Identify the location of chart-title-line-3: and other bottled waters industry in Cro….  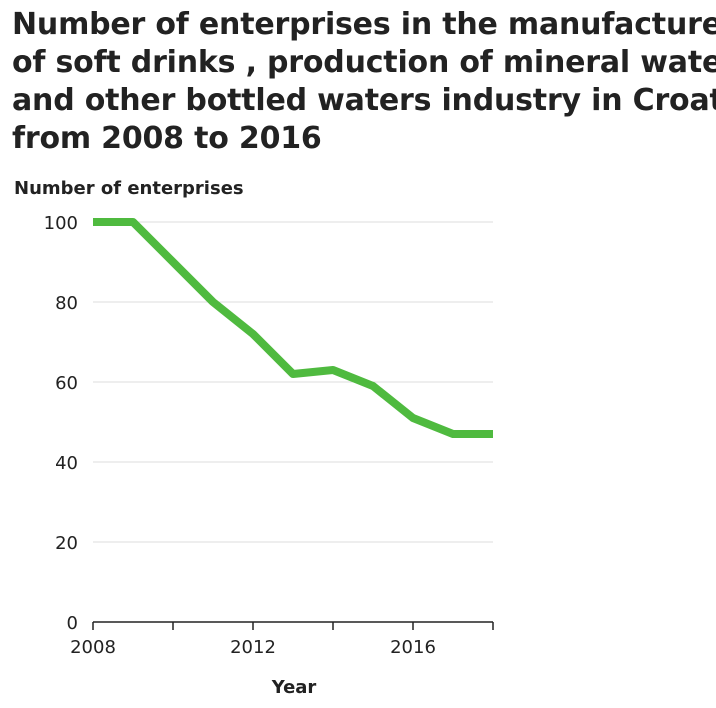
(364, 100).